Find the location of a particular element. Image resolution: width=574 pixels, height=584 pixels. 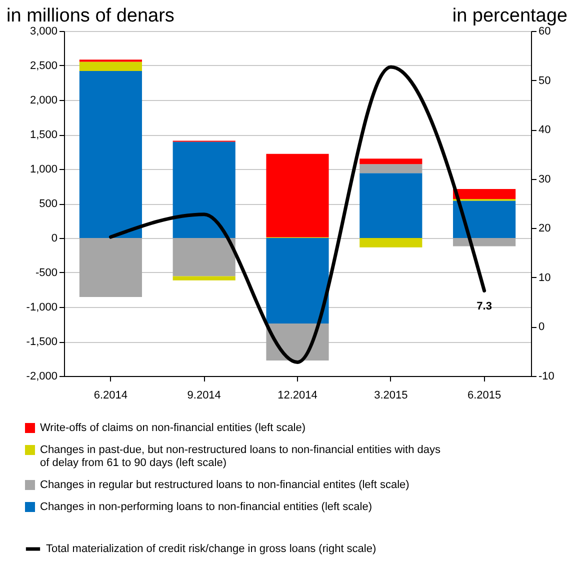

y2-tick-label: 60 is located at coordinates (544, 32).